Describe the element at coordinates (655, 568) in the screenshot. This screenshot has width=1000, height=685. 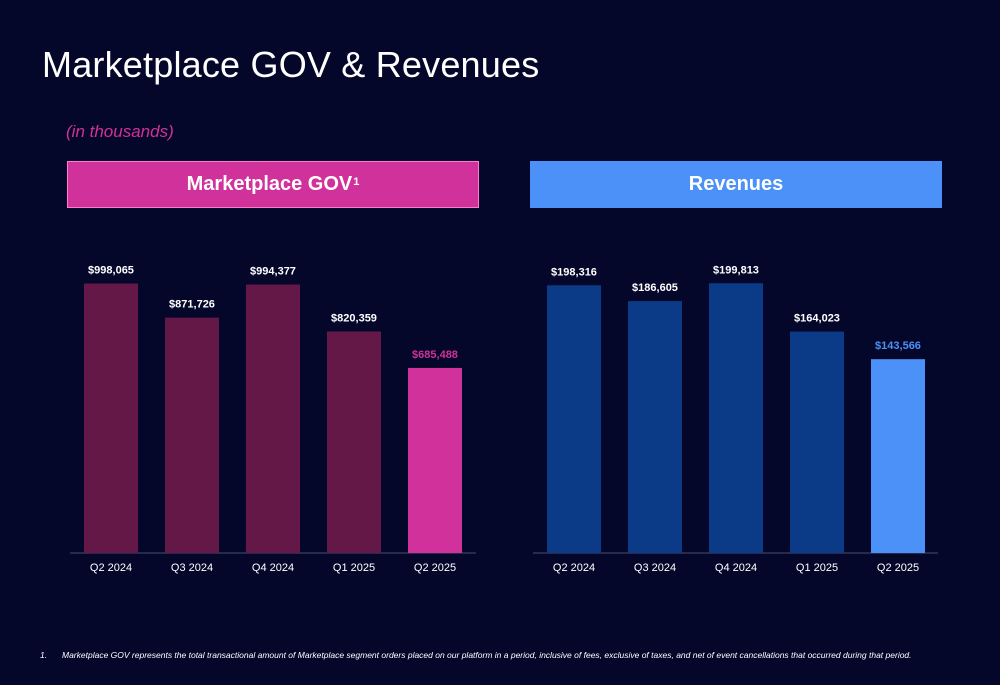
I see `revenue-tick-label: Q3 2024` at that location.